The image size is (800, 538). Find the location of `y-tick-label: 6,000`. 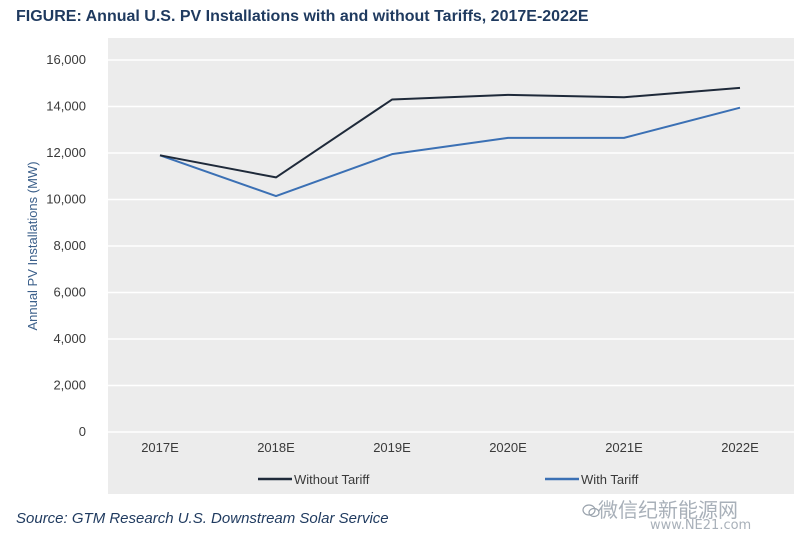

y-tick-label: 6,000 is located at coordinates (69, 292).